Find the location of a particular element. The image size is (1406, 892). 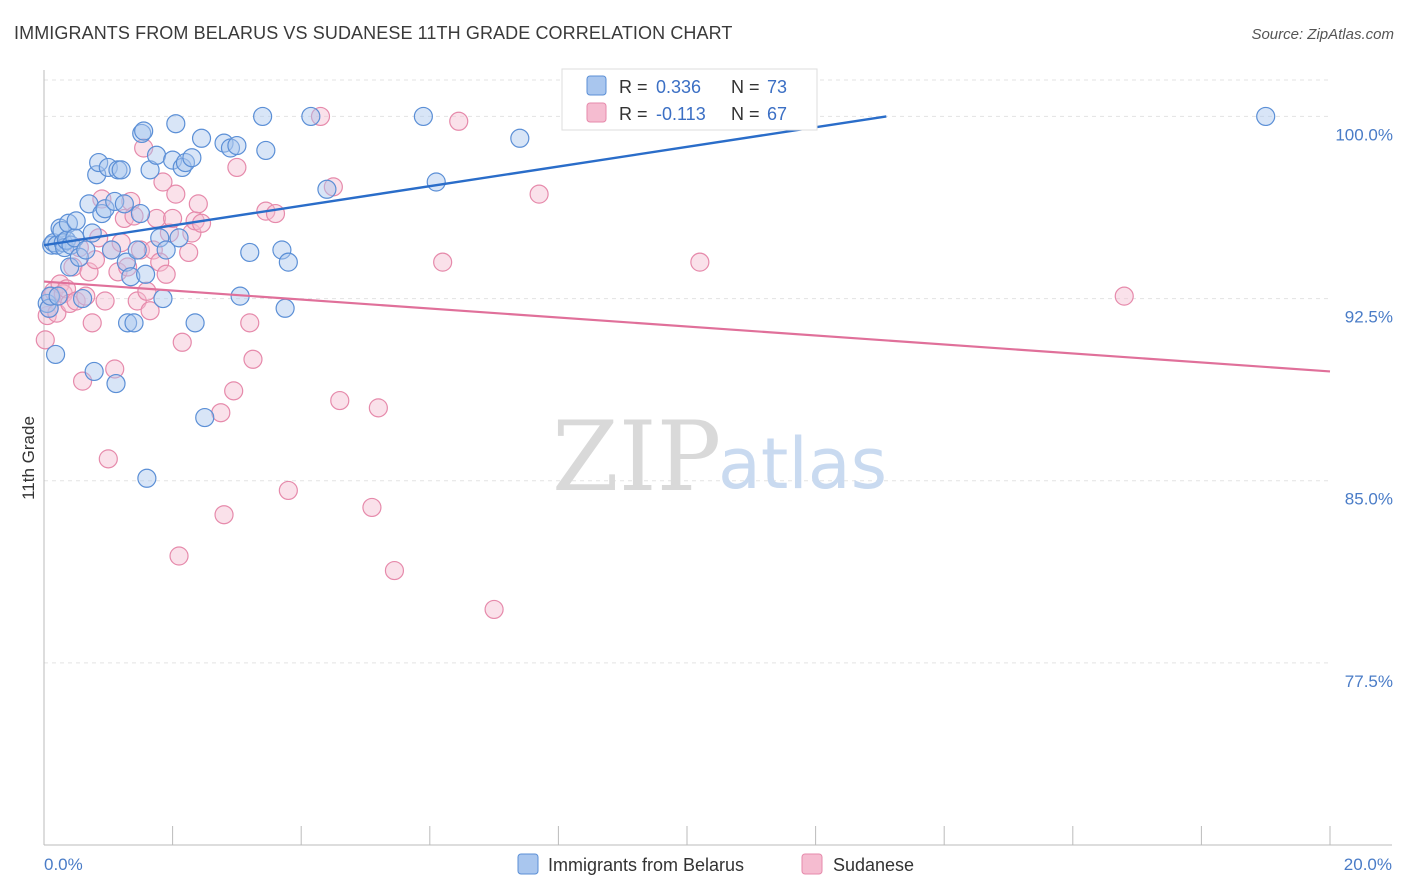

bottom-legend-swatch-sudanese is located at coordinates (812, 864).